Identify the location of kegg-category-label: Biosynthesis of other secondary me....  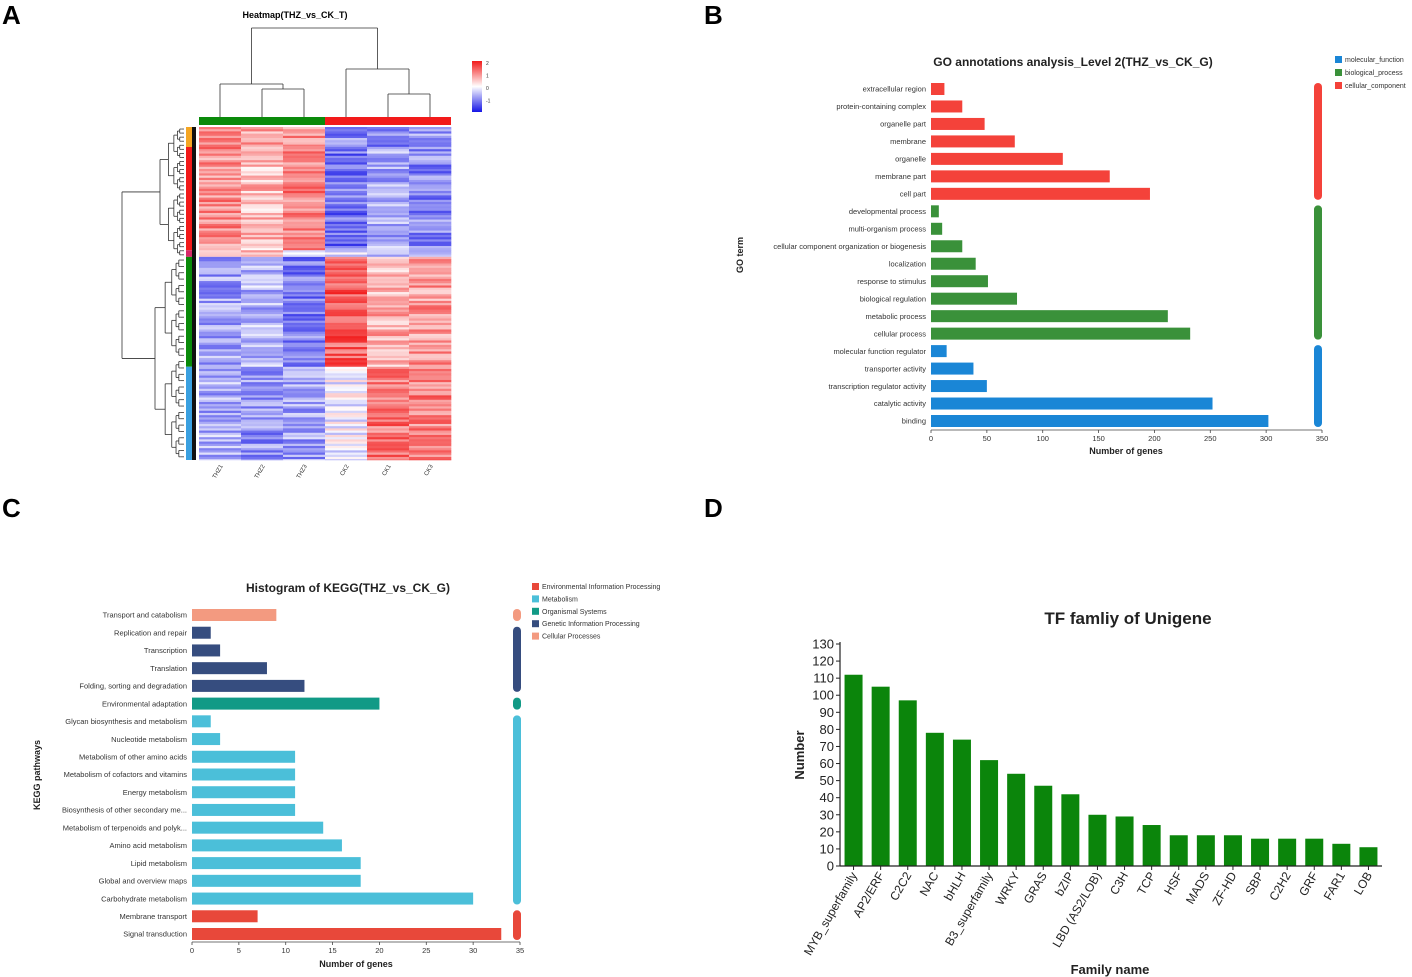
(124, 810).